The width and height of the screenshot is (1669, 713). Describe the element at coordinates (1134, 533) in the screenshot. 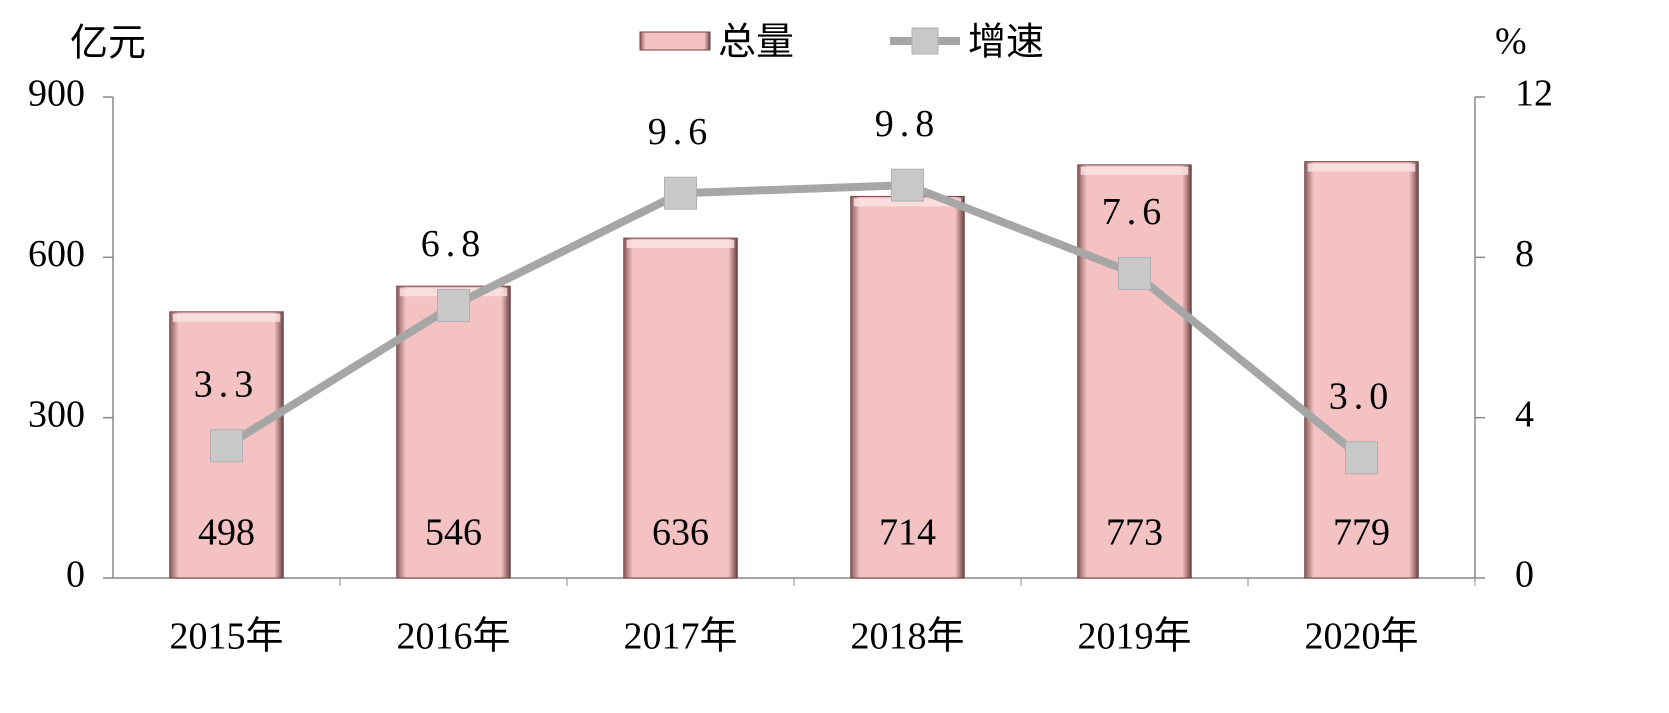

I see `bar-value-label: 773` at that location.